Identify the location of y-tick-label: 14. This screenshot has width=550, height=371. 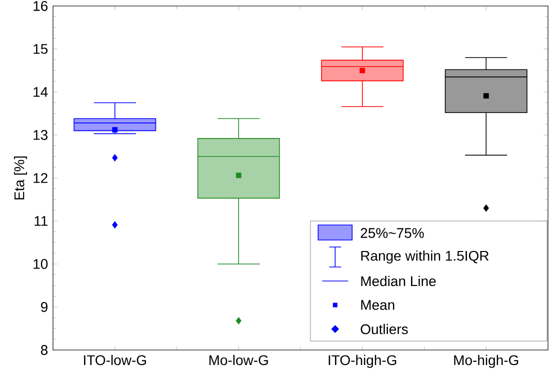
(41, 92).